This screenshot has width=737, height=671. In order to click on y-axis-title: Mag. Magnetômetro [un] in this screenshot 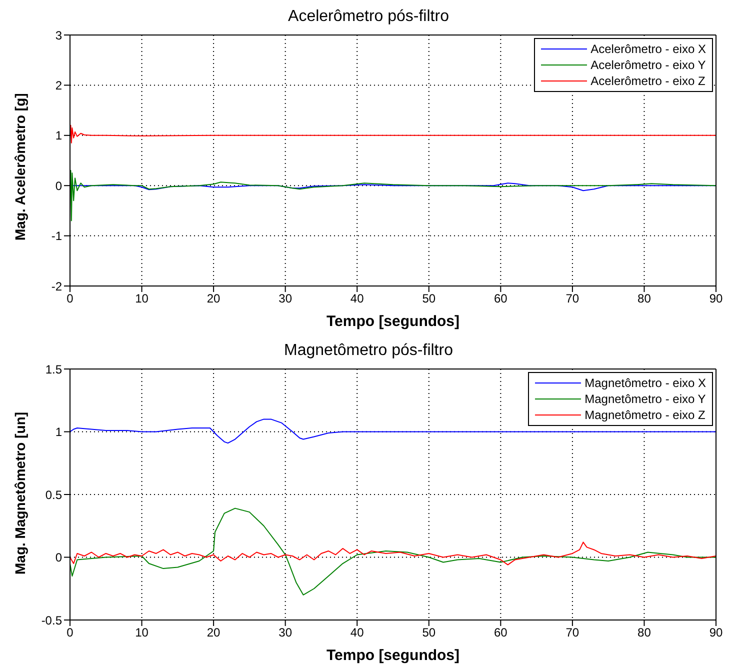, I will do `click(20, 493)`.